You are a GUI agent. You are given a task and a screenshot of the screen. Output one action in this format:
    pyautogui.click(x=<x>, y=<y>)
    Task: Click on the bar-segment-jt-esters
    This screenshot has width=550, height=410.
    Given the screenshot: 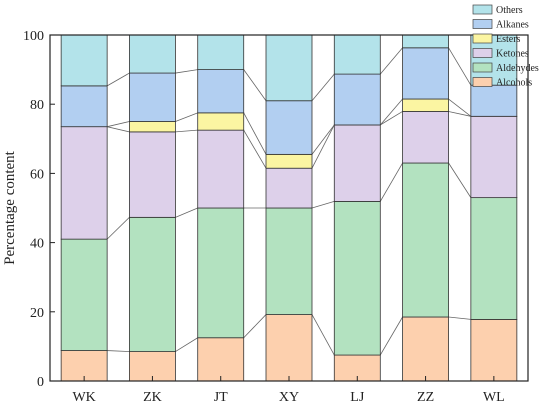 What is the action you would take?
    pyautogui.click(x=221, y=121)
    